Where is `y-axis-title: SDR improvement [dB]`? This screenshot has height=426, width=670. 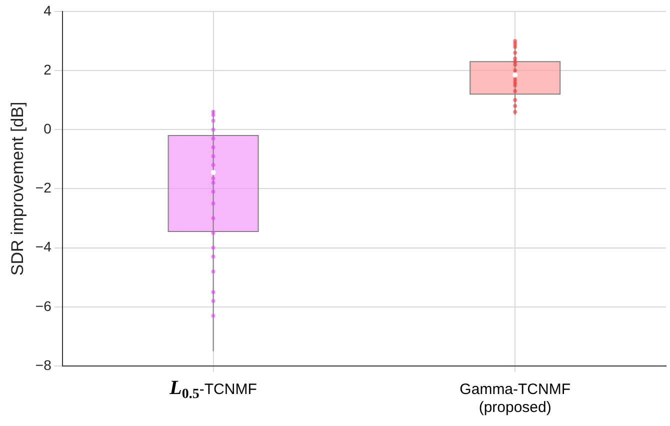
y-axis-title: SDR improvement [dB] is located at coordinates (17, 189).